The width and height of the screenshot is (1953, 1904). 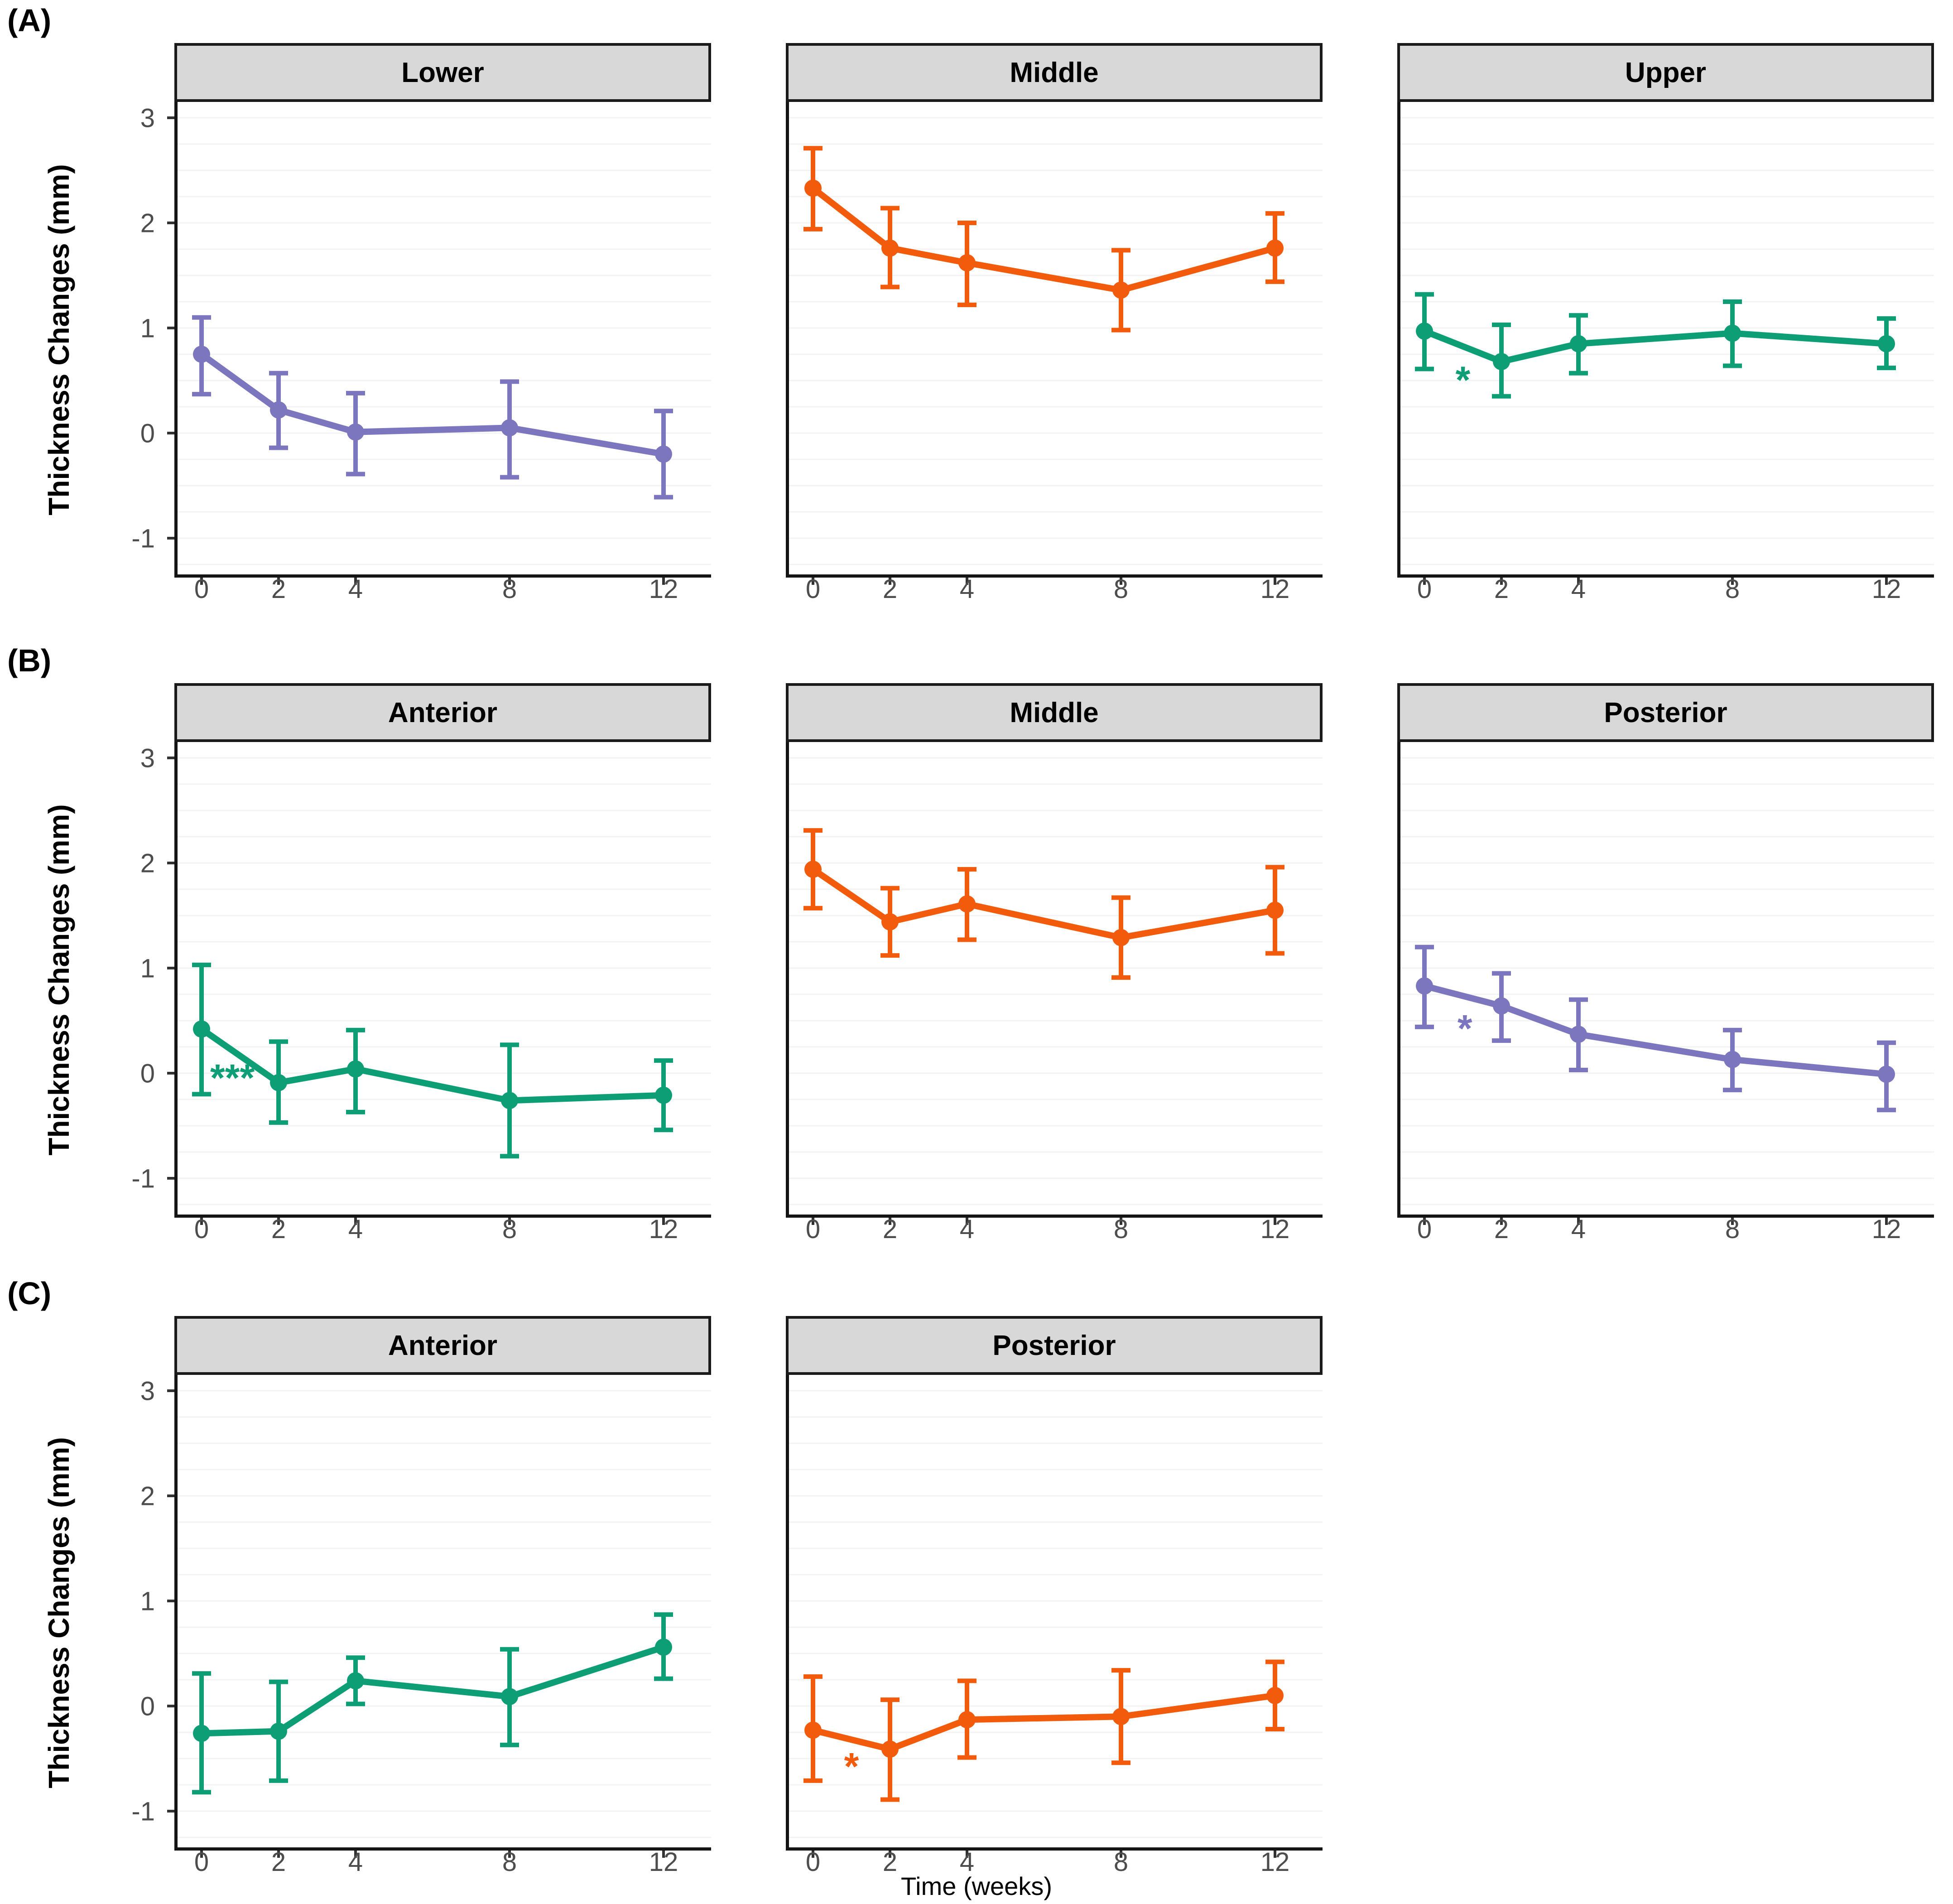 I want to click on facet-strip: Posterior, so click(x=1054, y=1345).